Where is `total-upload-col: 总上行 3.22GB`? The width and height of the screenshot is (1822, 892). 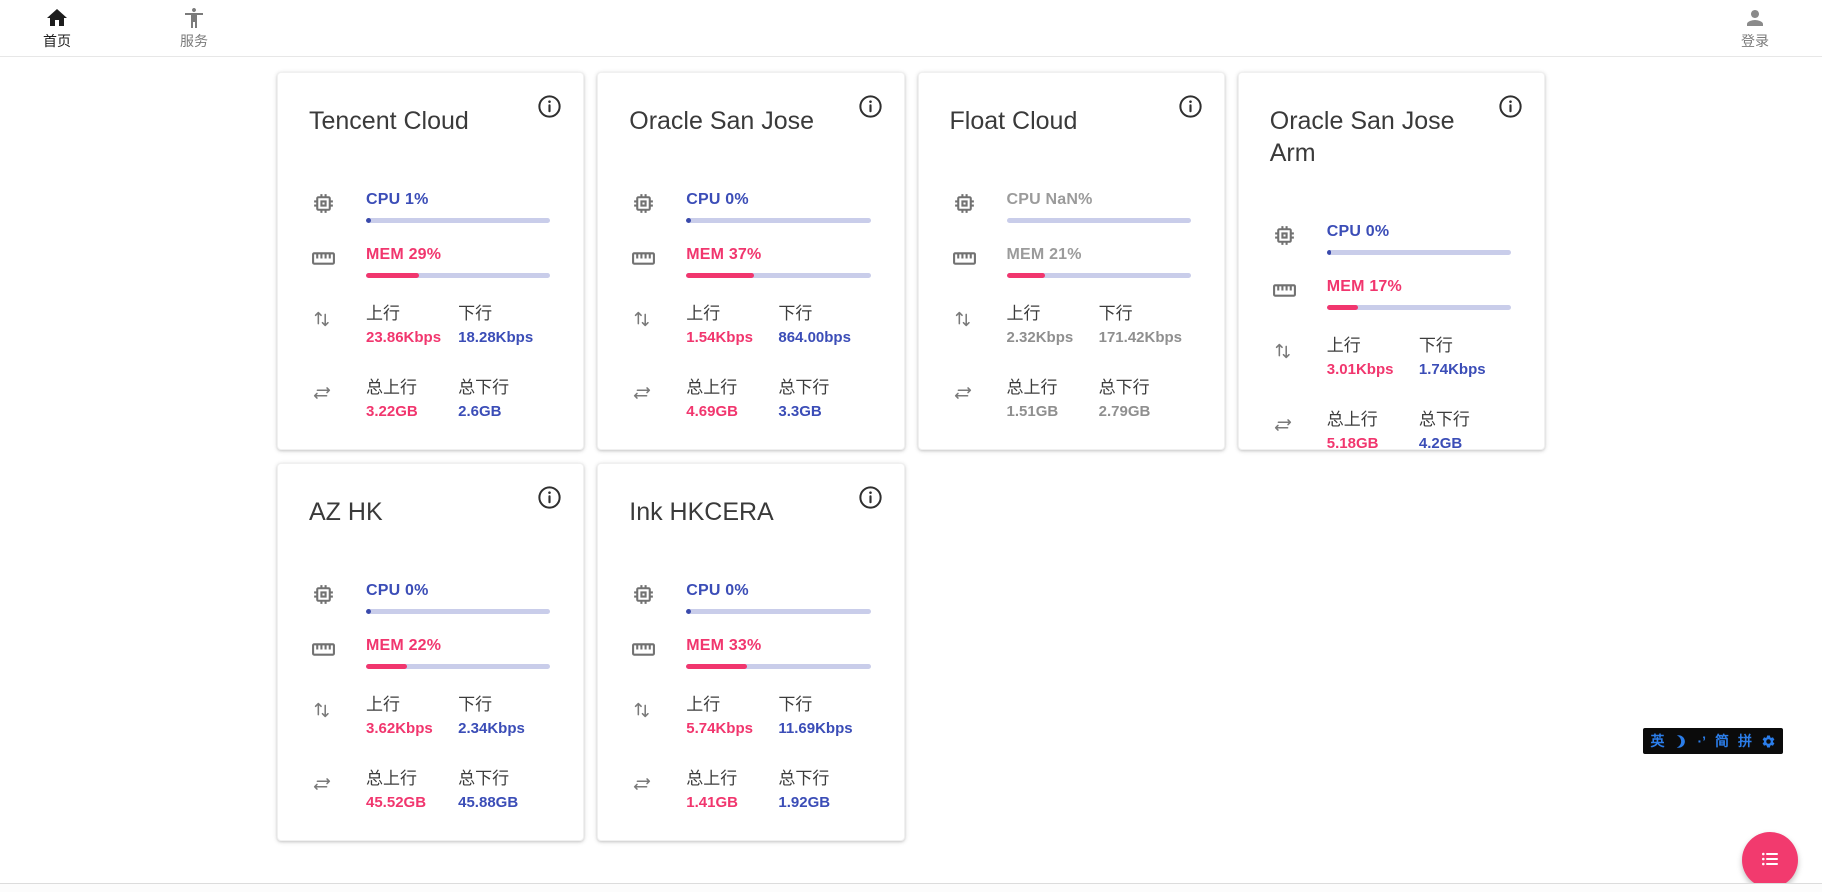
total-upload-col: 总上行 3.22GB is located at coordinates (412, 396).